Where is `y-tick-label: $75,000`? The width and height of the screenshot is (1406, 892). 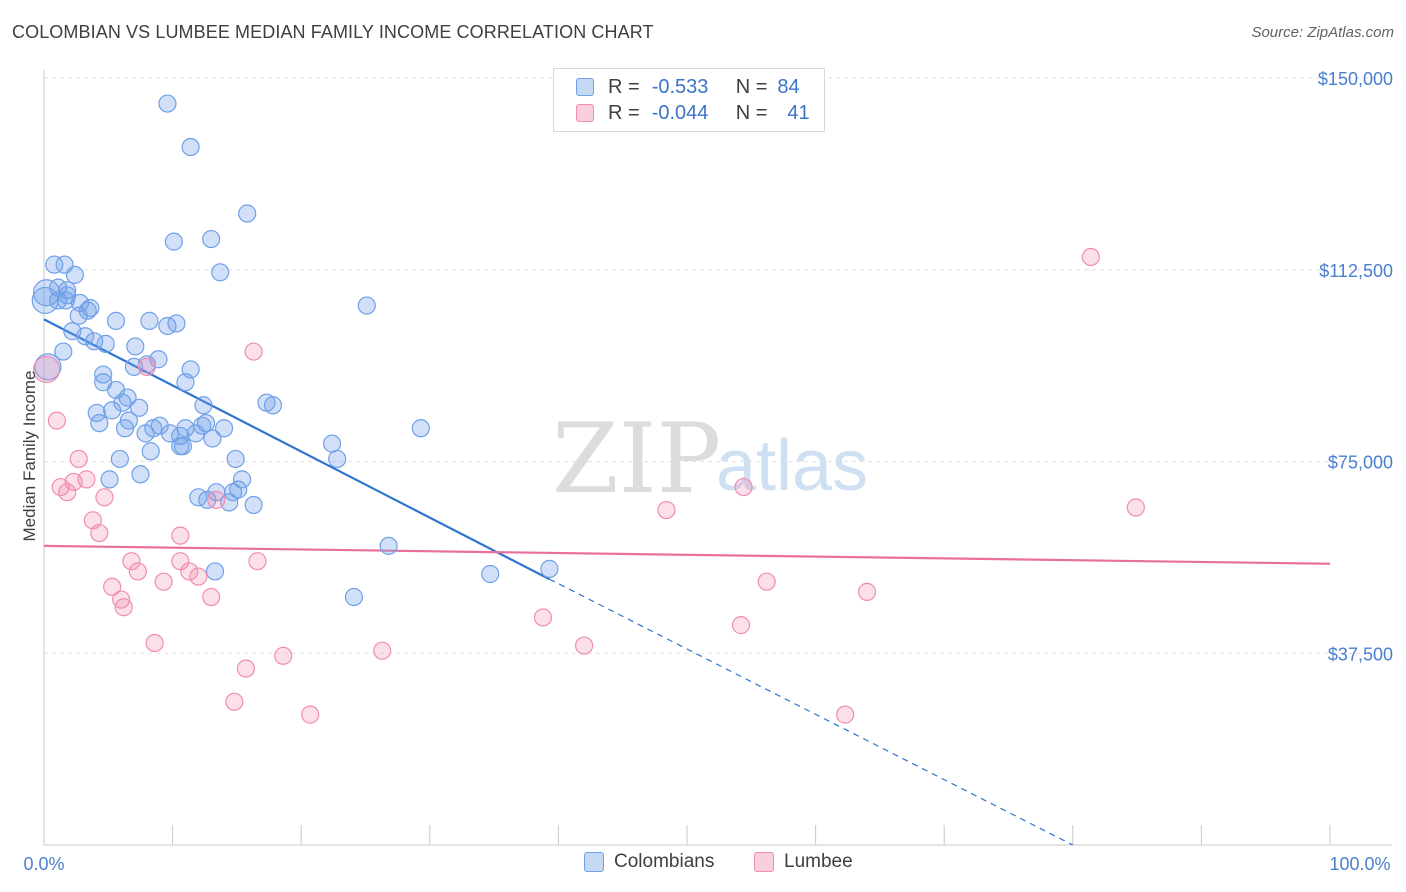
y-tick-label: $75,000 is located at coordinates (1360, 463).